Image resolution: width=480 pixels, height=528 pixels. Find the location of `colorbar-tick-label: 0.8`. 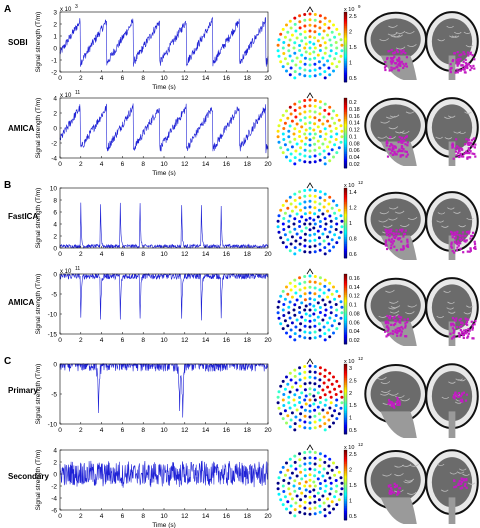

colorbar-tick-label: 0.8 is located at coordinates (353, 240).